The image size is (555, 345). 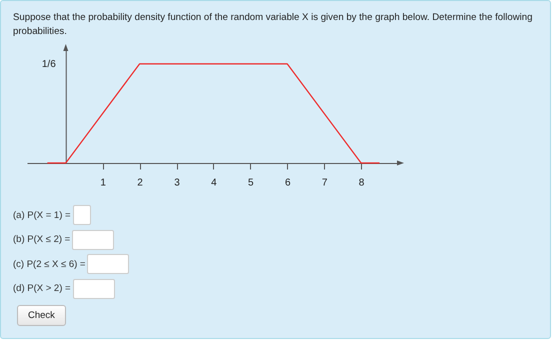 What do you see at coordinates (273, 25) in the screenshot?
I see `chart-title: Suppose that the probability density function of the random variable X is given by the graph below. Determine the following probabilities.` at bounding box center [273, 25].